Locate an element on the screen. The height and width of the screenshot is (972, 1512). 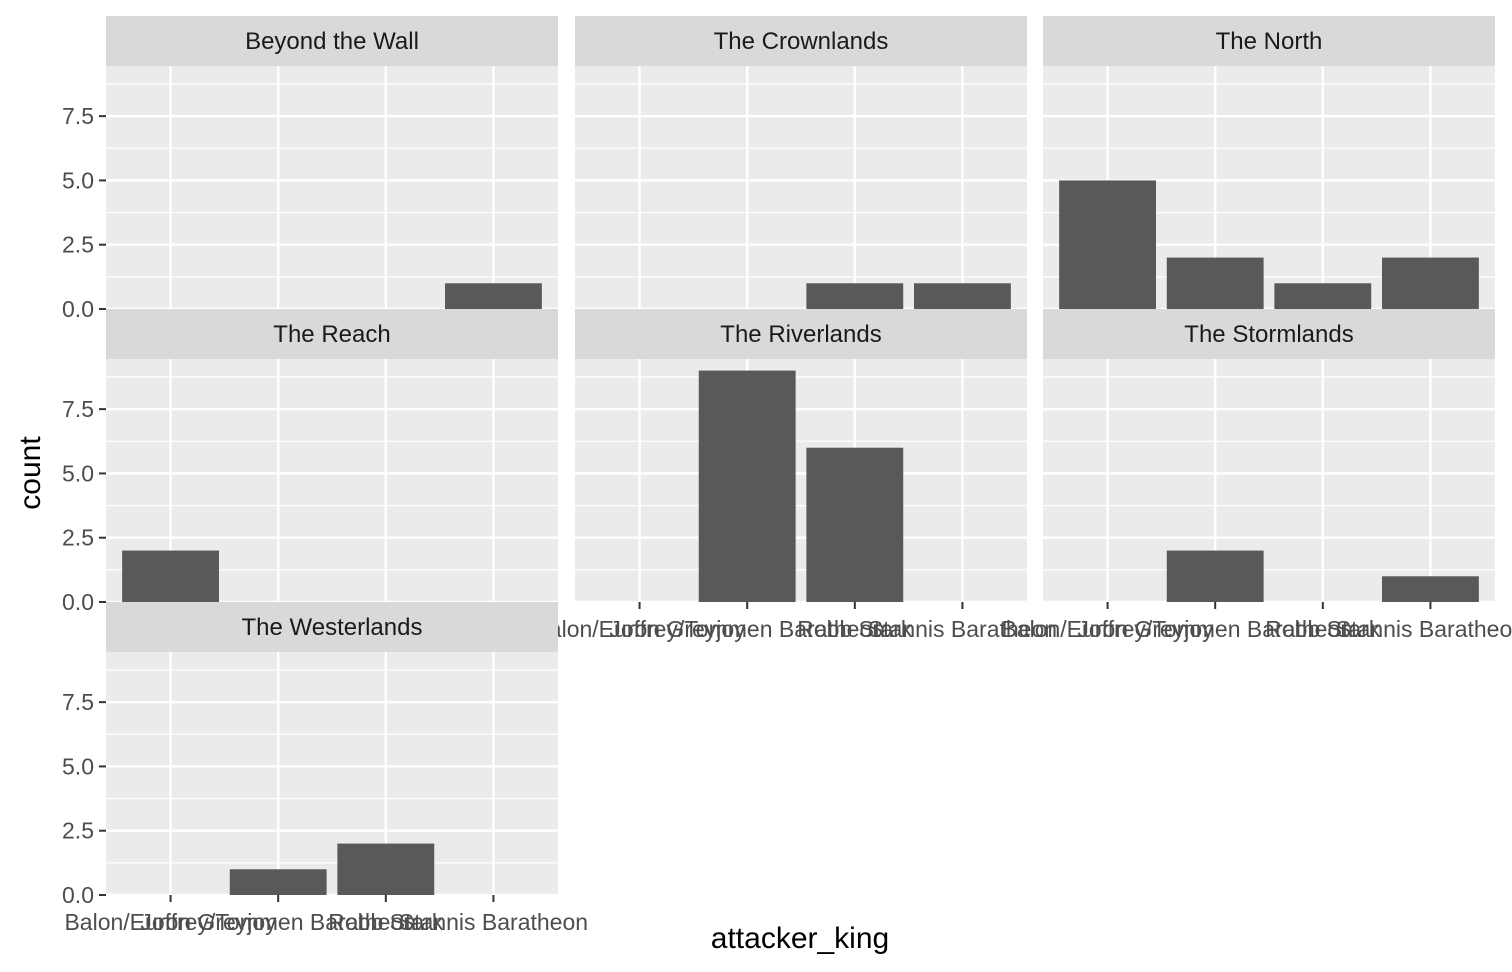
facet-panel: The North is located at coordinates (1269, 163).